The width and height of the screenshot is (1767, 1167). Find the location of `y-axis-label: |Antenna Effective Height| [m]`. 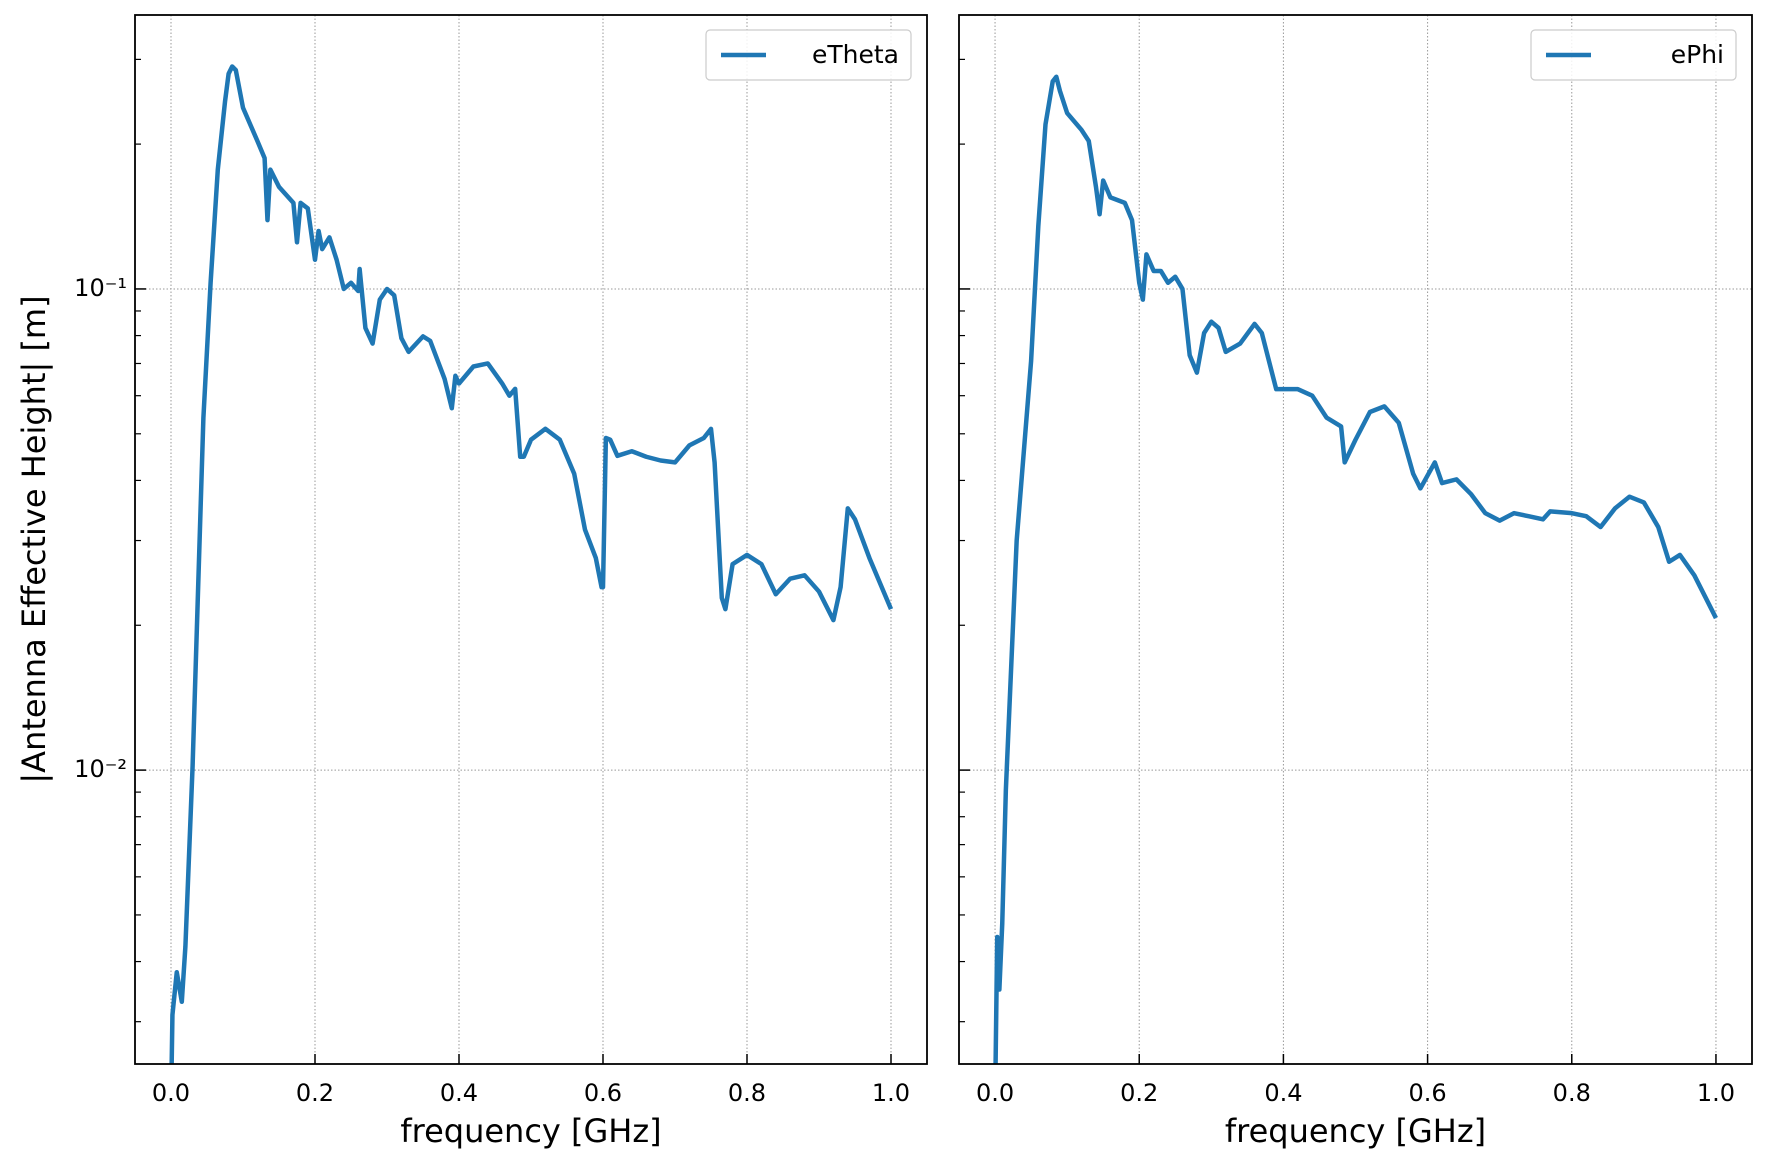

y-axis-label: |Antenna Effective Height| [m] is located at coordinates (34, 539).